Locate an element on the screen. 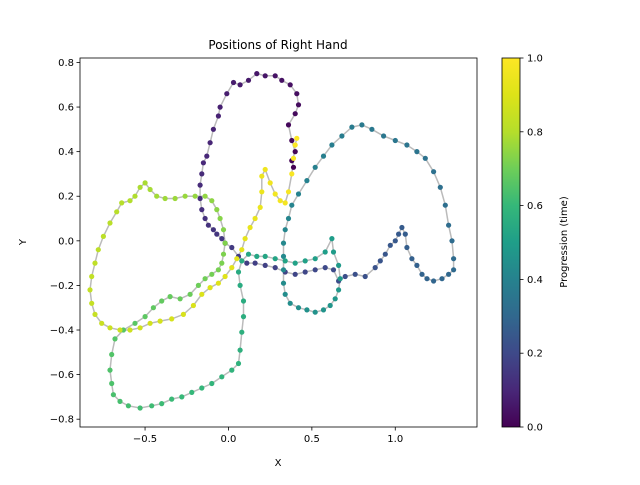  x-tick-label: 0.0 is located at coordinates (229, 439).